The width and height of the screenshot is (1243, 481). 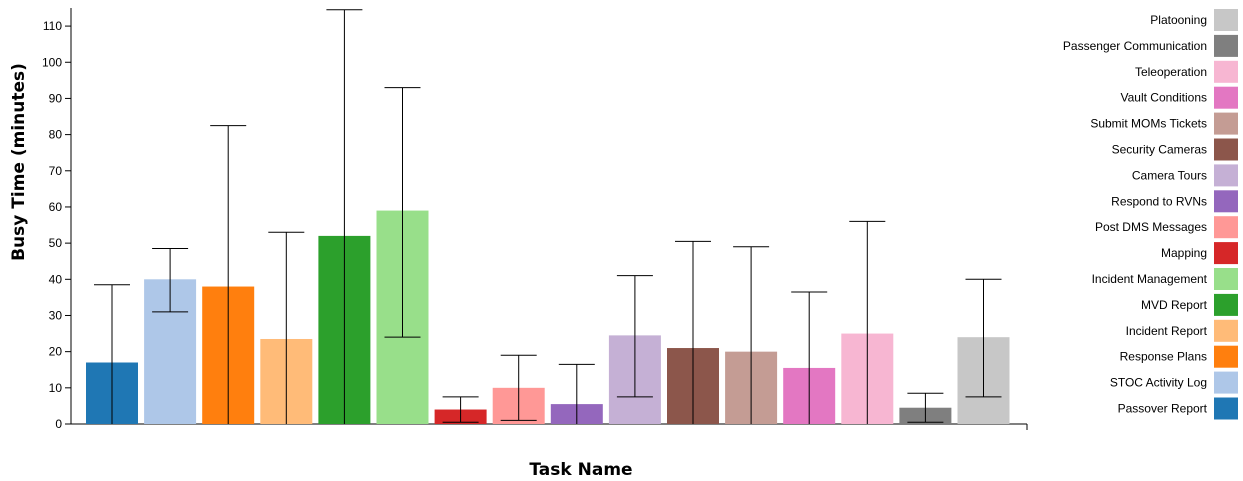 What do you see at coordinates (1184, 253) in the screenshot?
I see `legend-label: Mapping` at bounding box center [1184, 253].